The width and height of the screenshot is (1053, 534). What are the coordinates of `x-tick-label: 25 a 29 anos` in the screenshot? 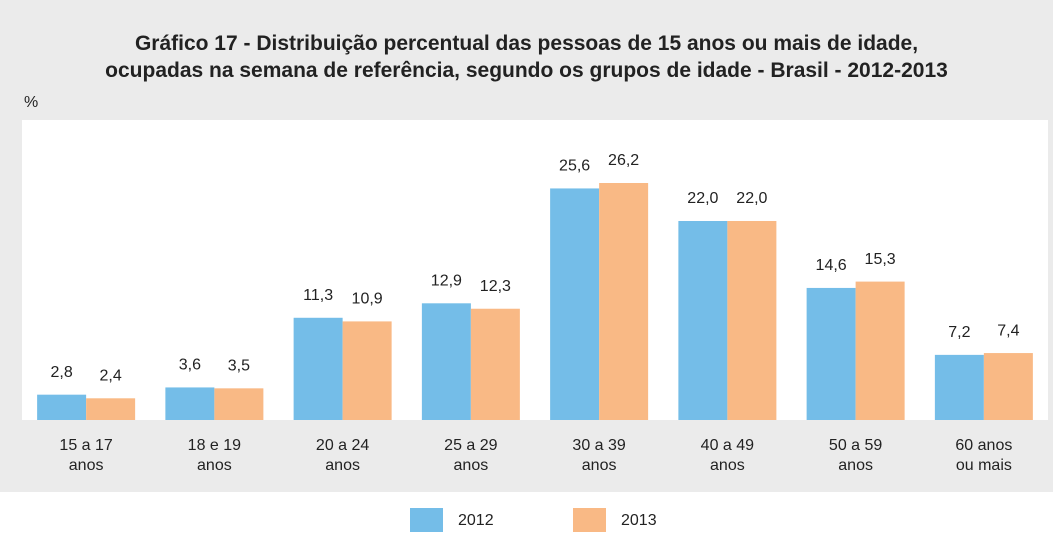 It's located at (471, 455).